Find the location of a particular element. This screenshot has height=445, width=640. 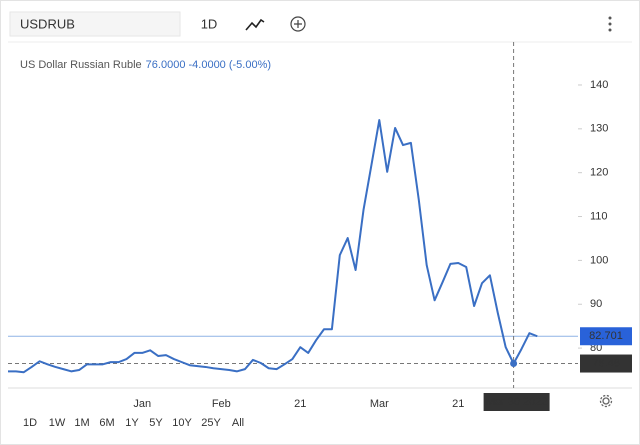

range-button: 5Y is located at coordinates (156, 423).